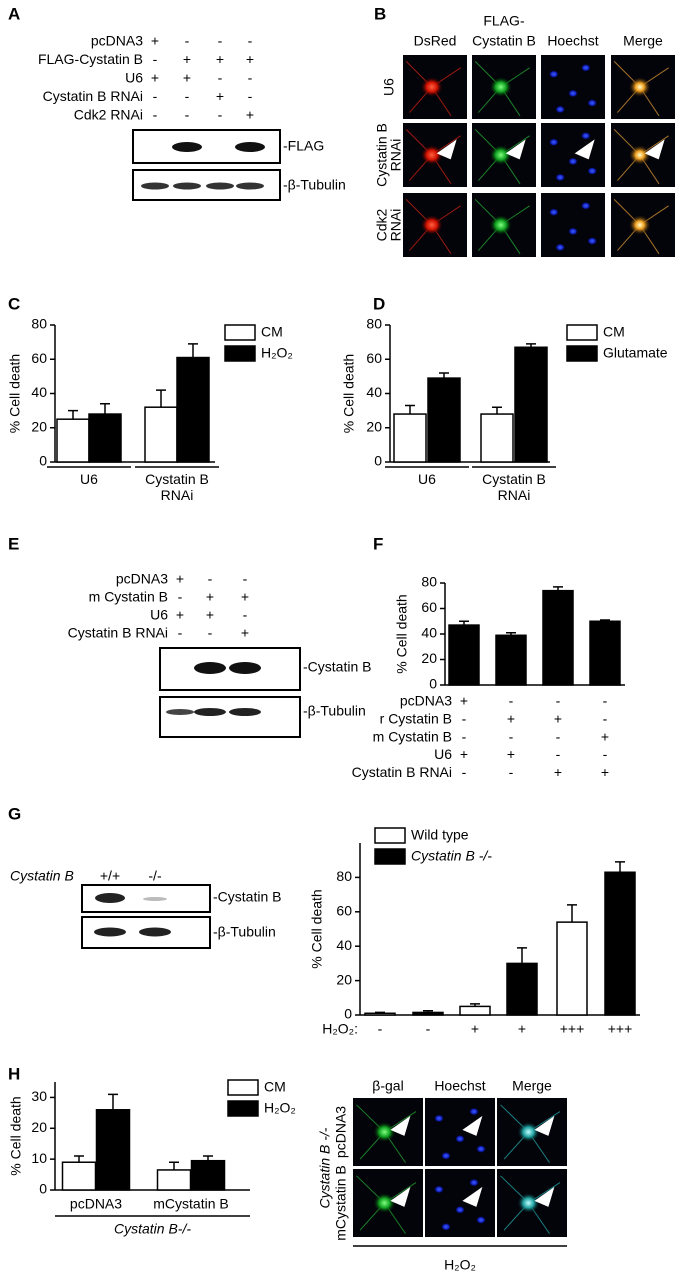 The width and height of the screenshot is (684, 1280). Describe the element at coordinates (348, 1014) in the screenshot. I see `y-tick-label: 0` at that location.